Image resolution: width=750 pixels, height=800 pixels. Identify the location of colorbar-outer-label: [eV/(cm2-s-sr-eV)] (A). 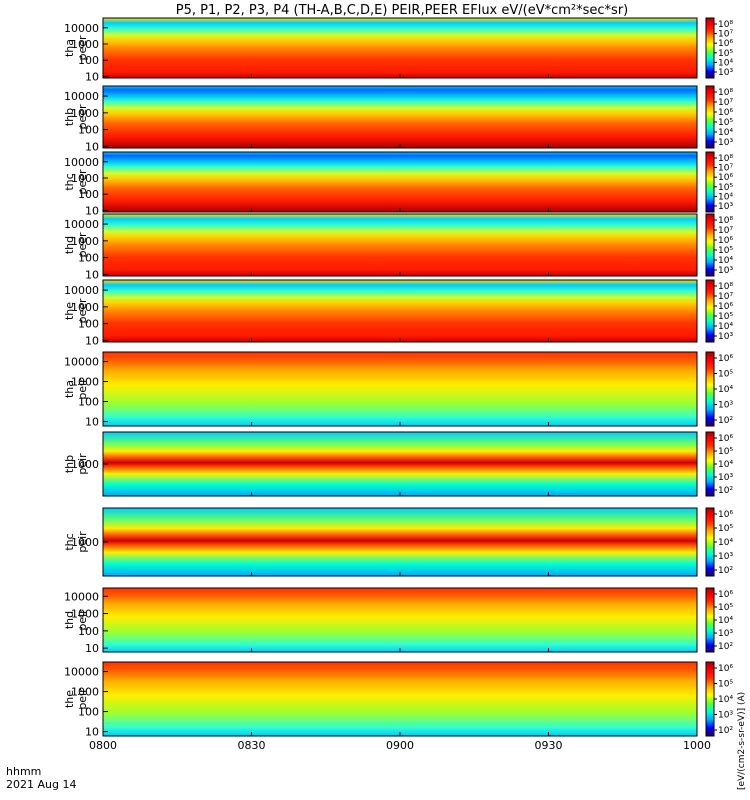
(742, 741).